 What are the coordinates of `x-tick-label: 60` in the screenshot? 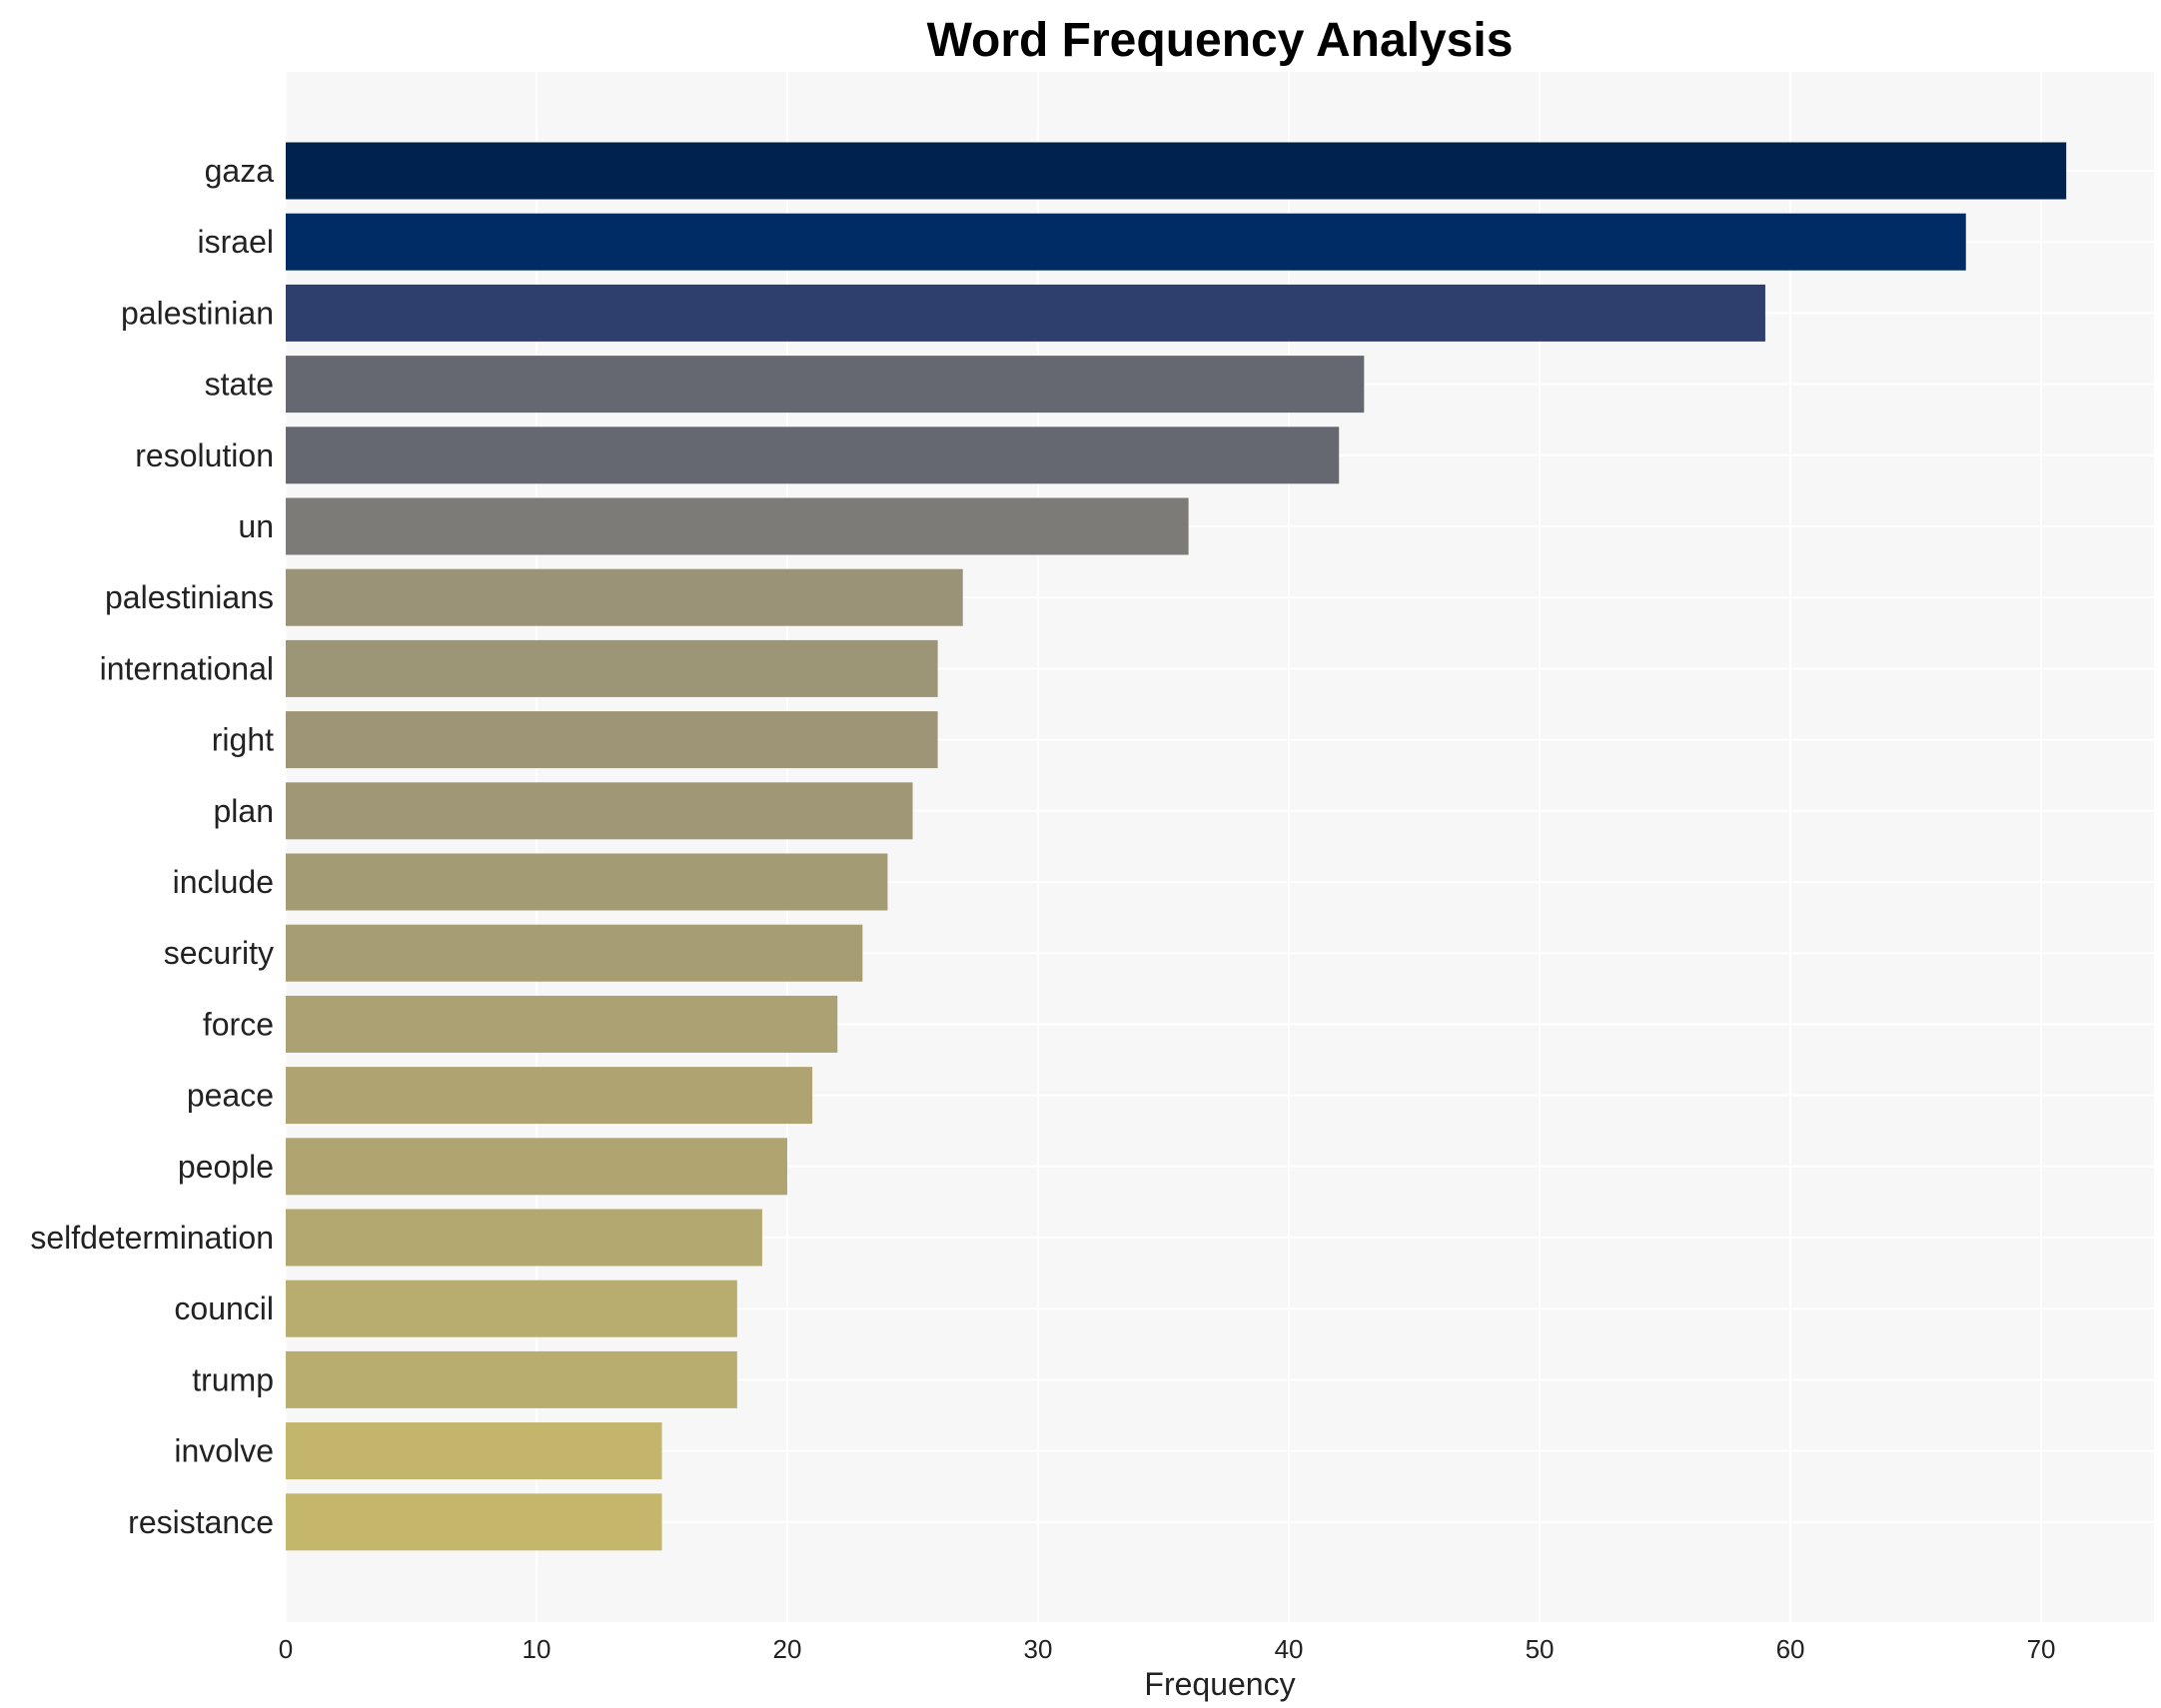 It's located at (1790, 1649).